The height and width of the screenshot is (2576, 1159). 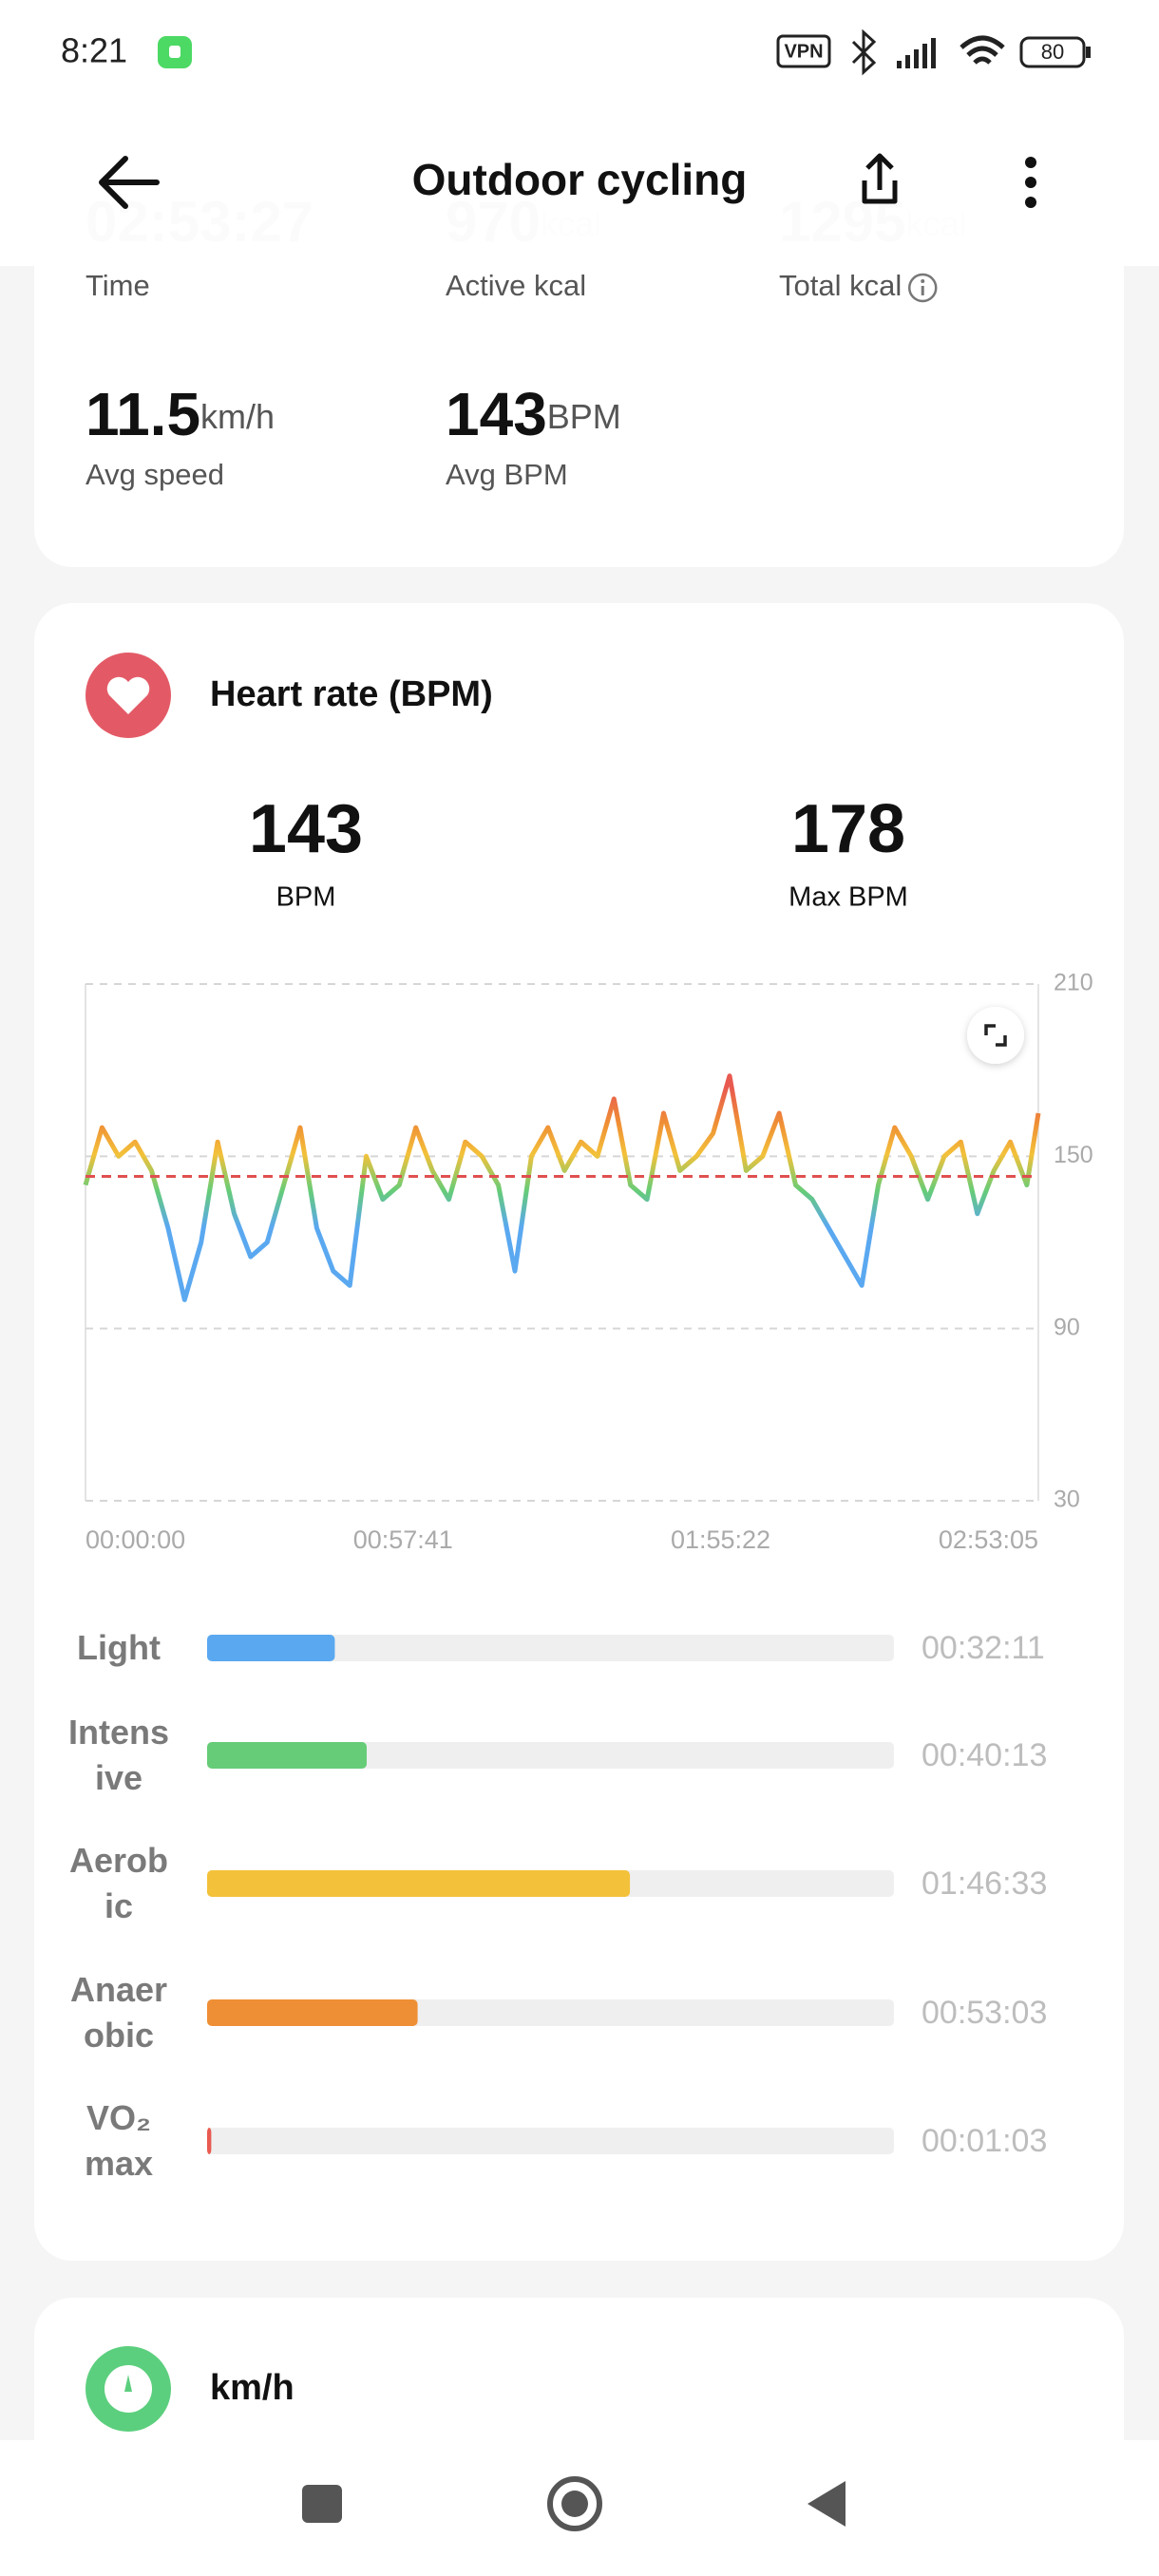 What do you see at coordinates (580, 179) in the screenshot?
I see `page-title: Outdoor cycling` at bounding box center [580, 179].